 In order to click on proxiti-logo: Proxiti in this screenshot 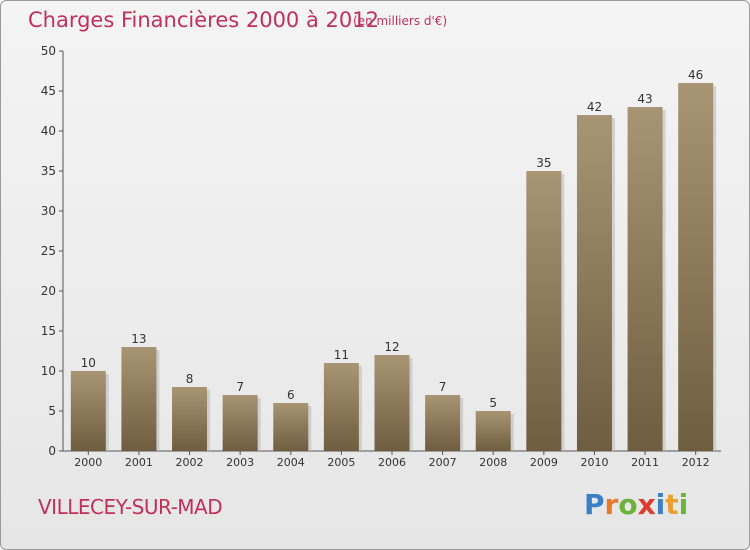, I will do `click(636, 504)`.